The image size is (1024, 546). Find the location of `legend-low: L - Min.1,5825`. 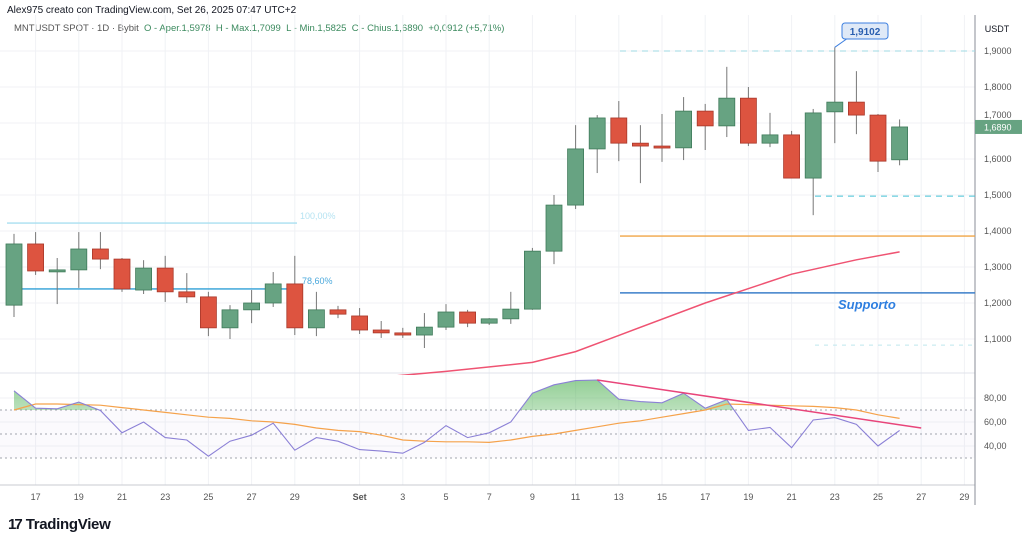

legend-low: L - Min.1,5825 is located at coordinates (316, 28).